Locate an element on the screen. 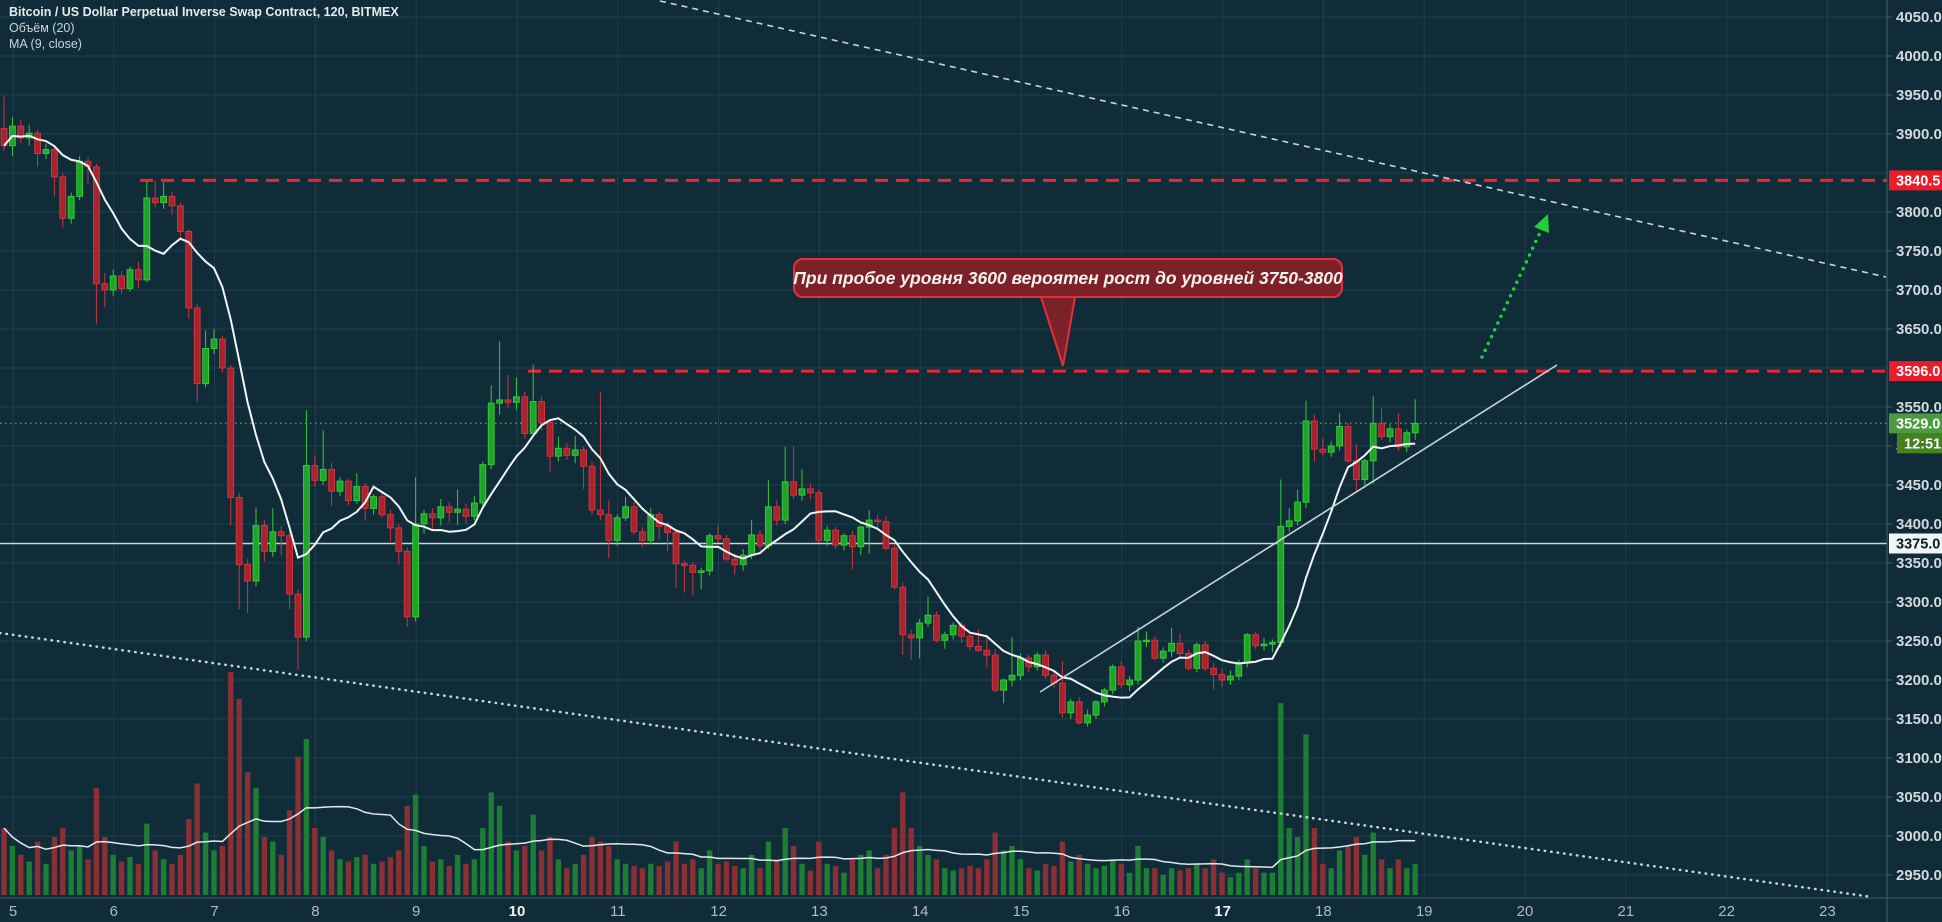 This screenshot has height=922, width=1942. last-price-label: 3529.0 is located at coordinates (1915, 423).